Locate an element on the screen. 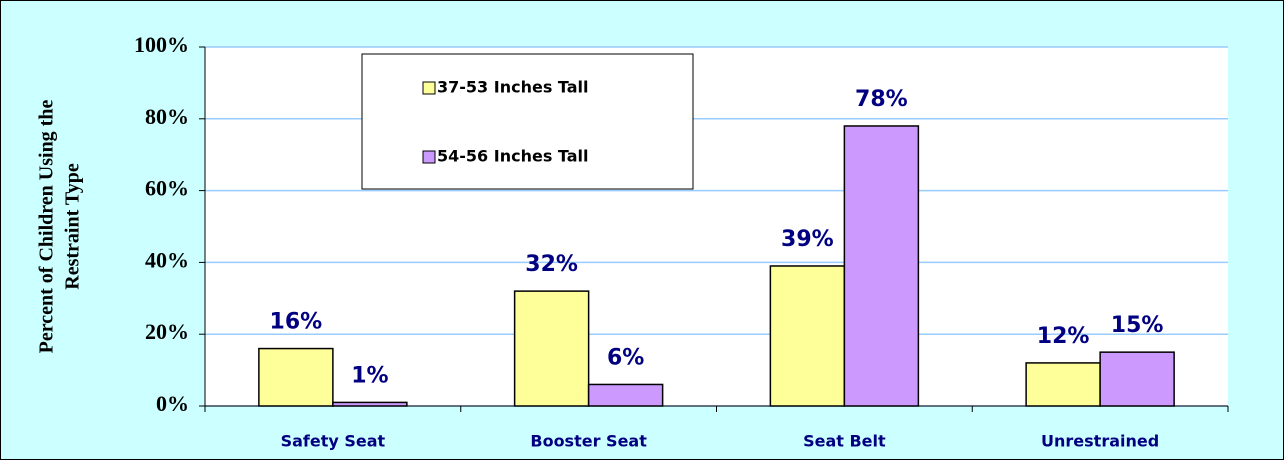 The image size is (1284, 460). y-tick-label: 100% is located at coordinates (161, 44).